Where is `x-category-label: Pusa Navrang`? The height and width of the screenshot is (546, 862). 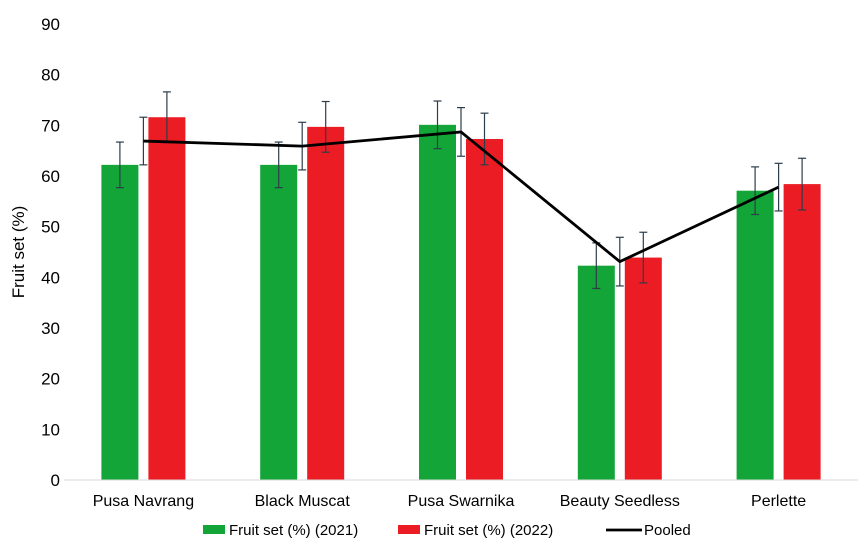
x-category-label: Pusa Navrang is located at coordinates (143, 501).